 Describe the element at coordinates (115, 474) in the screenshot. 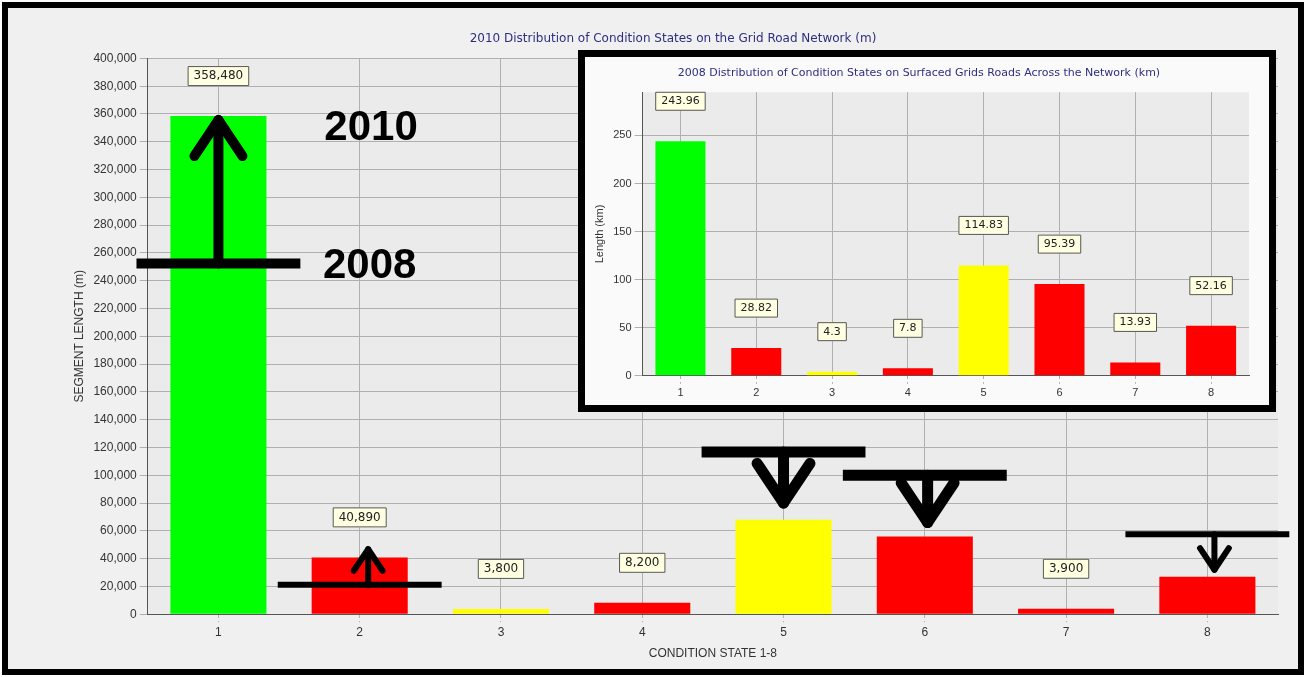

I see `y-tick-label: 100,000` at that location.